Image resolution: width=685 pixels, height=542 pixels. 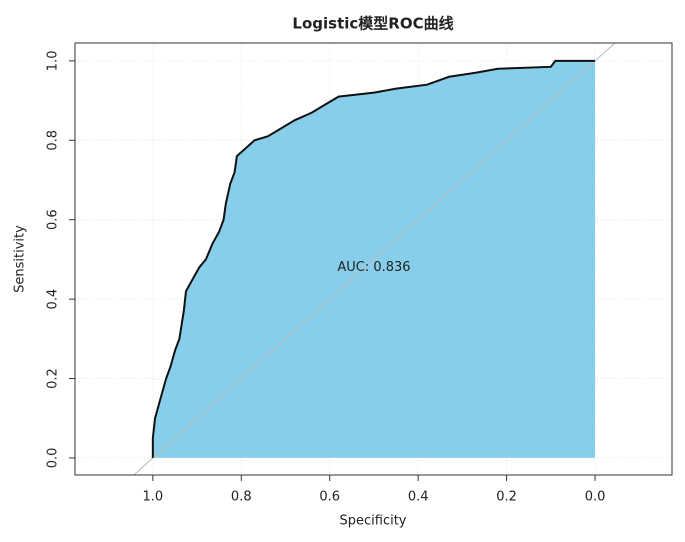 I want to click on x-tick-label: 0.8, so click(x=241, y=497).